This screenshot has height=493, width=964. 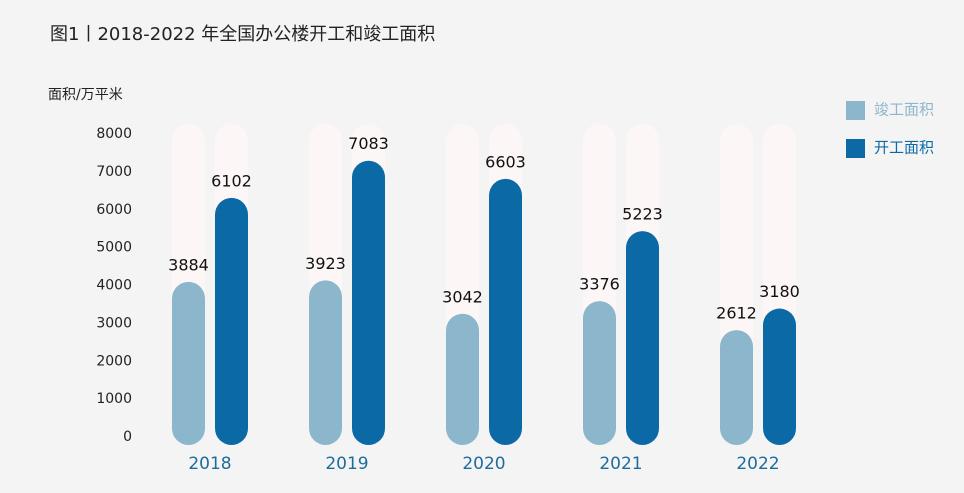 What do you see at coordinates (368, 143) in the screenshot?
I see `value-label: 7083` at bounding box center [368, 143].